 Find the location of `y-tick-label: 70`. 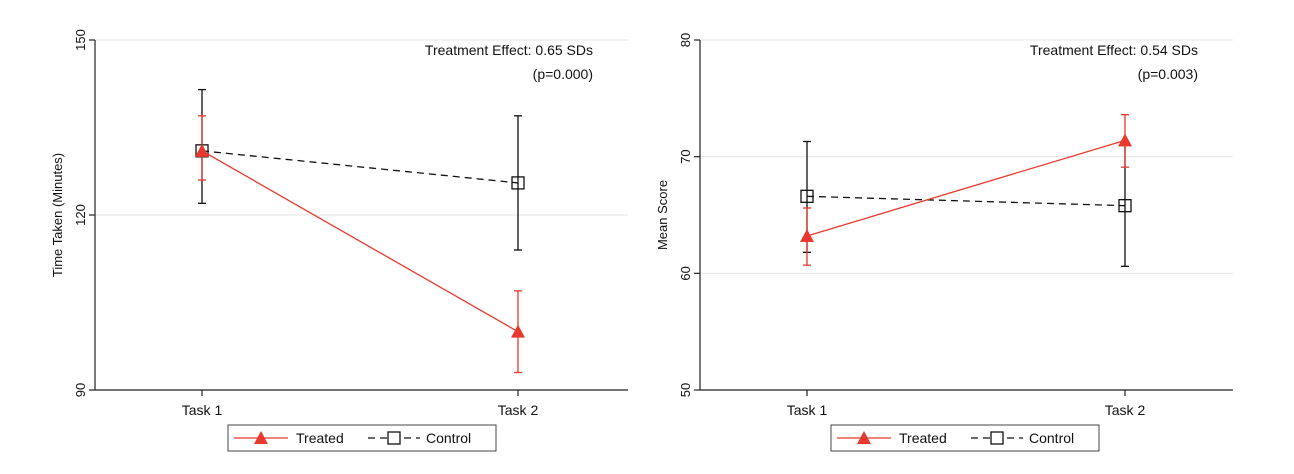

y-tick-label: 70 is located at coordinates (685, 156).